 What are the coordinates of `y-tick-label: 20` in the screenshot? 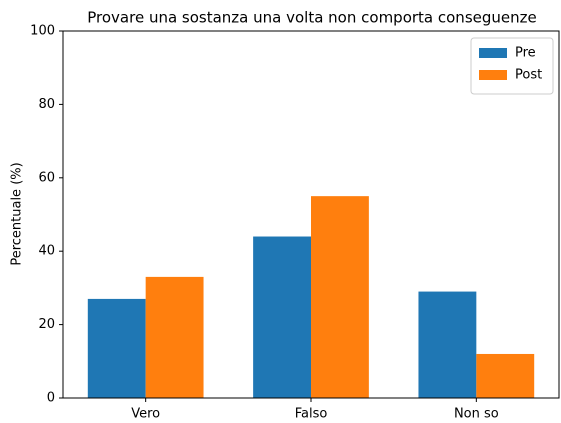 It's located at (46, 324).